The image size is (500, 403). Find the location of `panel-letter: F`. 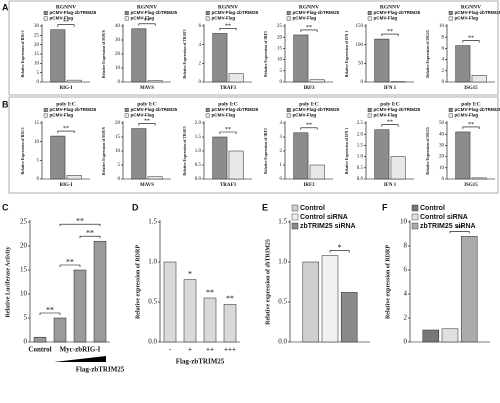

panel-letter: F is located at coordinates (385, 207).